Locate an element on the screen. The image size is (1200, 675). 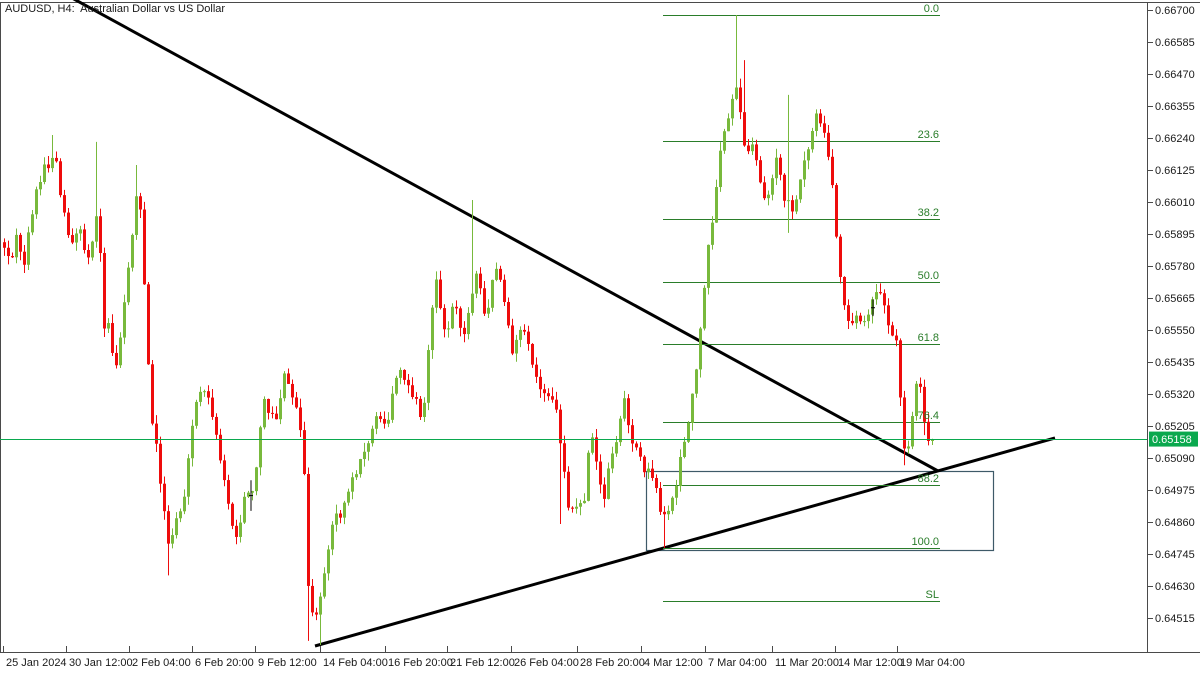
price-tick-label: 0.65205 is located at coordinates (1175, 427).